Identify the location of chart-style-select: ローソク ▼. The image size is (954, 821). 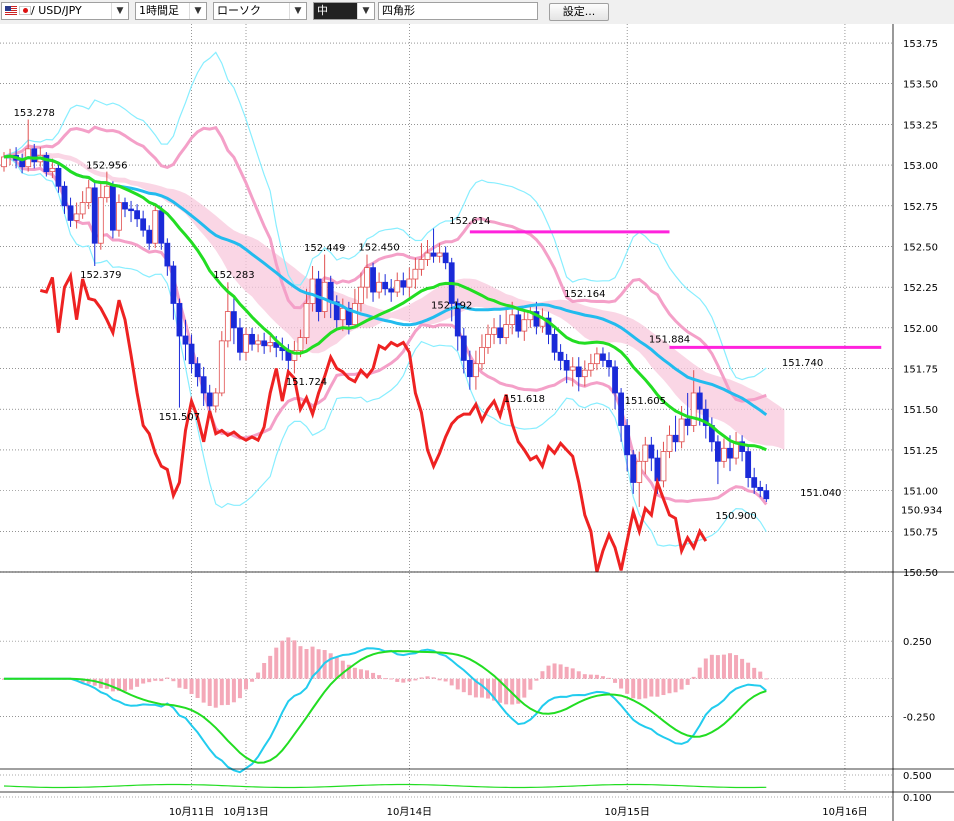
(260, 11).